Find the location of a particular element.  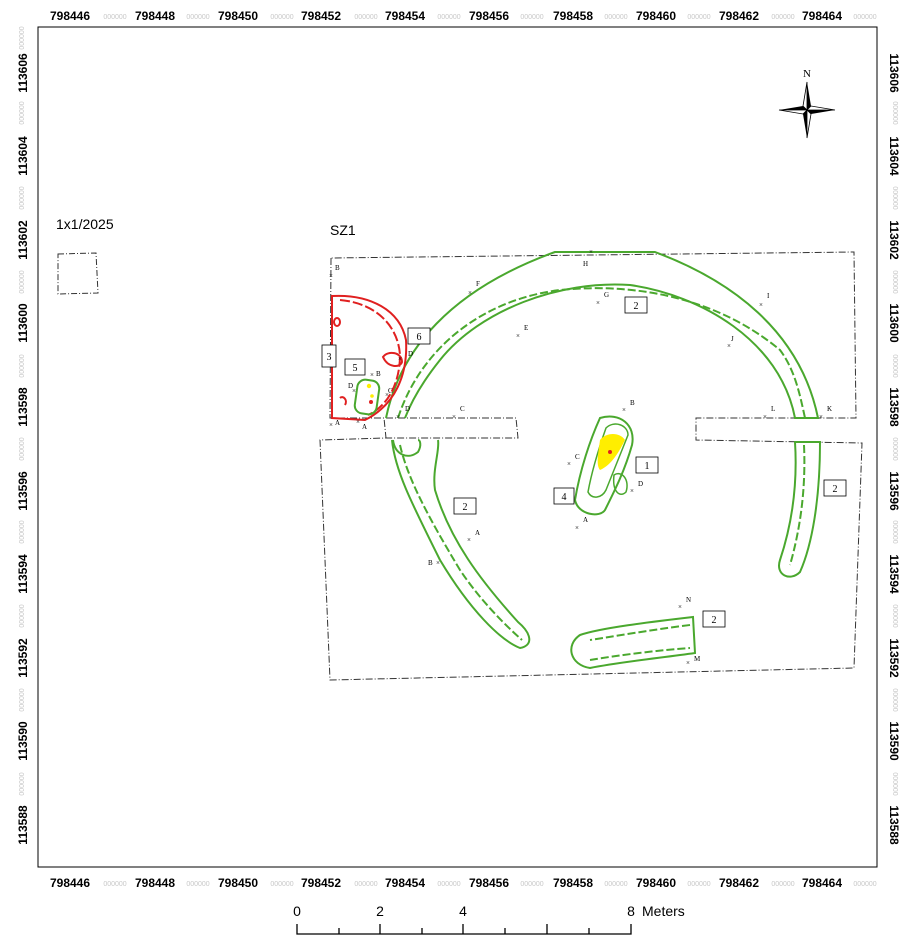

svg-text: 3 is located at coordinates (329, 357).